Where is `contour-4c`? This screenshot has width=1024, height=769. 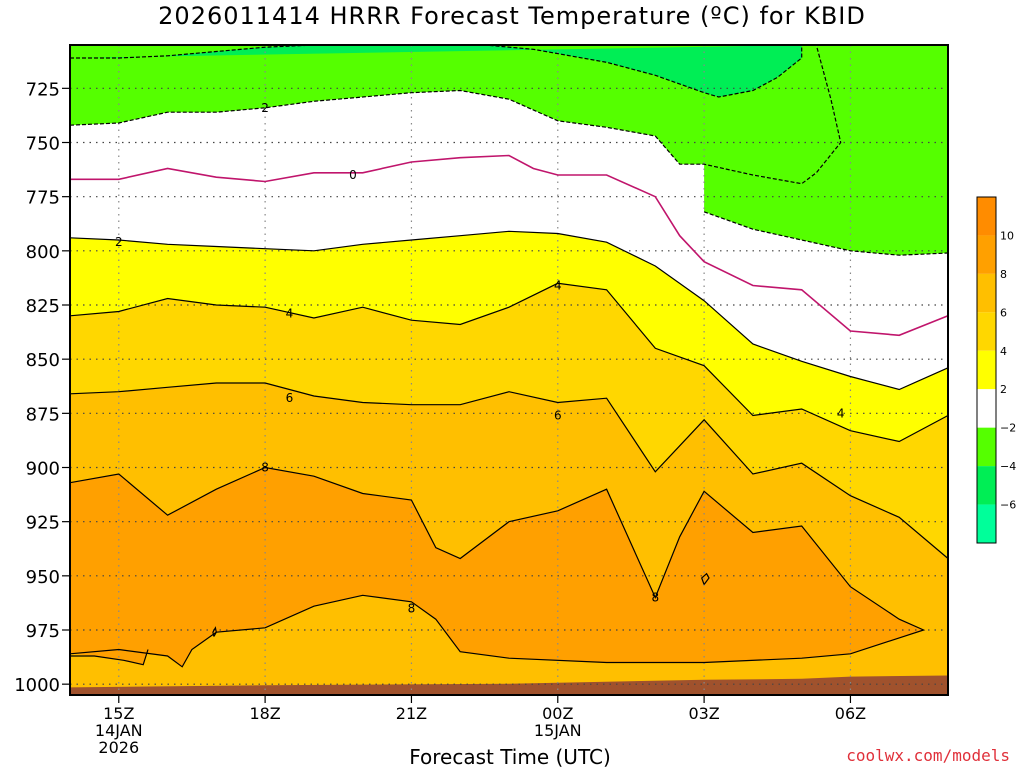
contour-4c is located at coordinates (214, 631).